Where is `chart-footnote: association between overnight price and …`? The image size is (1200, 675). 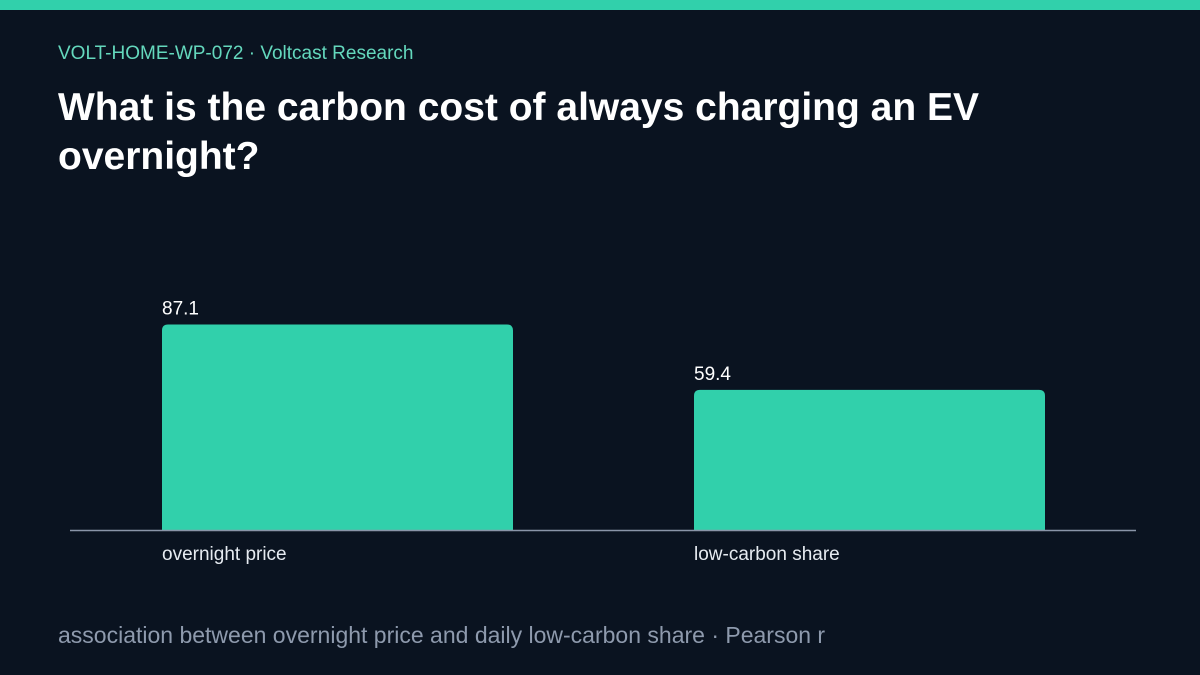
chart-footnote: association between overnight price and … is located at coordinates (442, 635).